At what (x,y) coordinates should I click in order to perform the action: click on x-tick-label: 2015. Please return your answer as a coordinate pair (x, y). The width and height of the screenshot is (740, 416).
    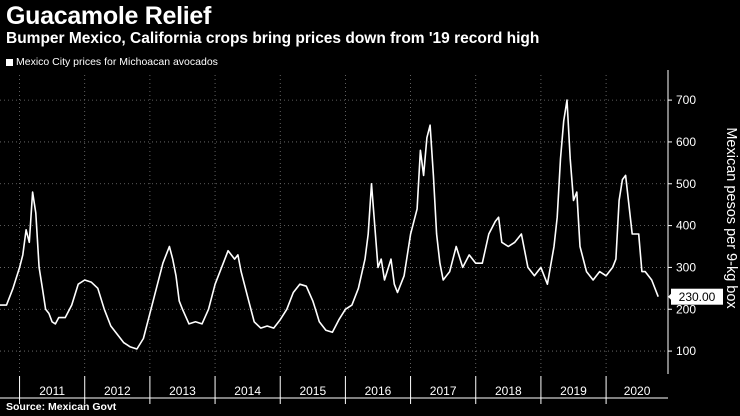
    Looking at the image, I should click on (312, 391).